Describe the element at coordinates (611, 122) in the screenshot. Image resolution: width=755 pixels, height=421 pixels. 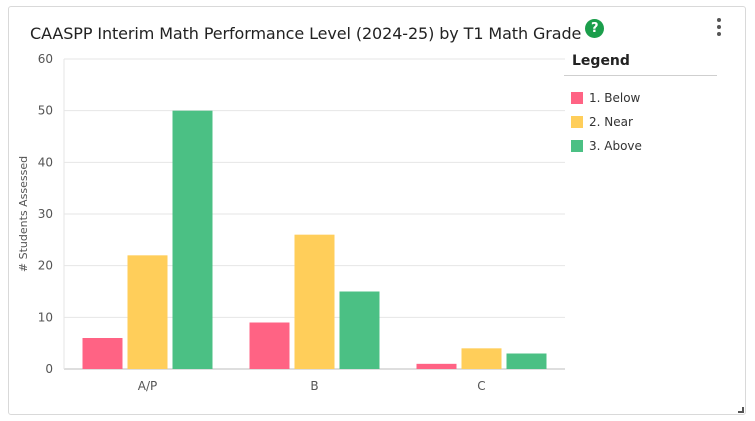
I see `legend-label: 2. Near` at that location.